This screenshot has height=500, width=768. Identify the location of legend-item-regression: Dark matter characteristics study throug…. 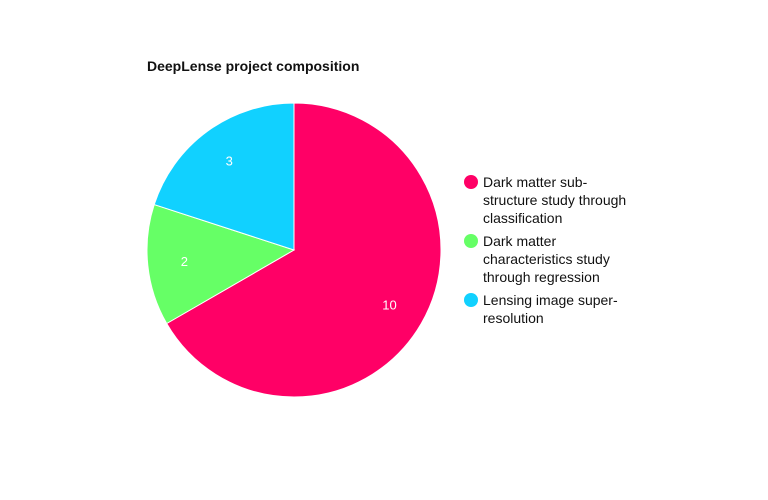
(549, 259).